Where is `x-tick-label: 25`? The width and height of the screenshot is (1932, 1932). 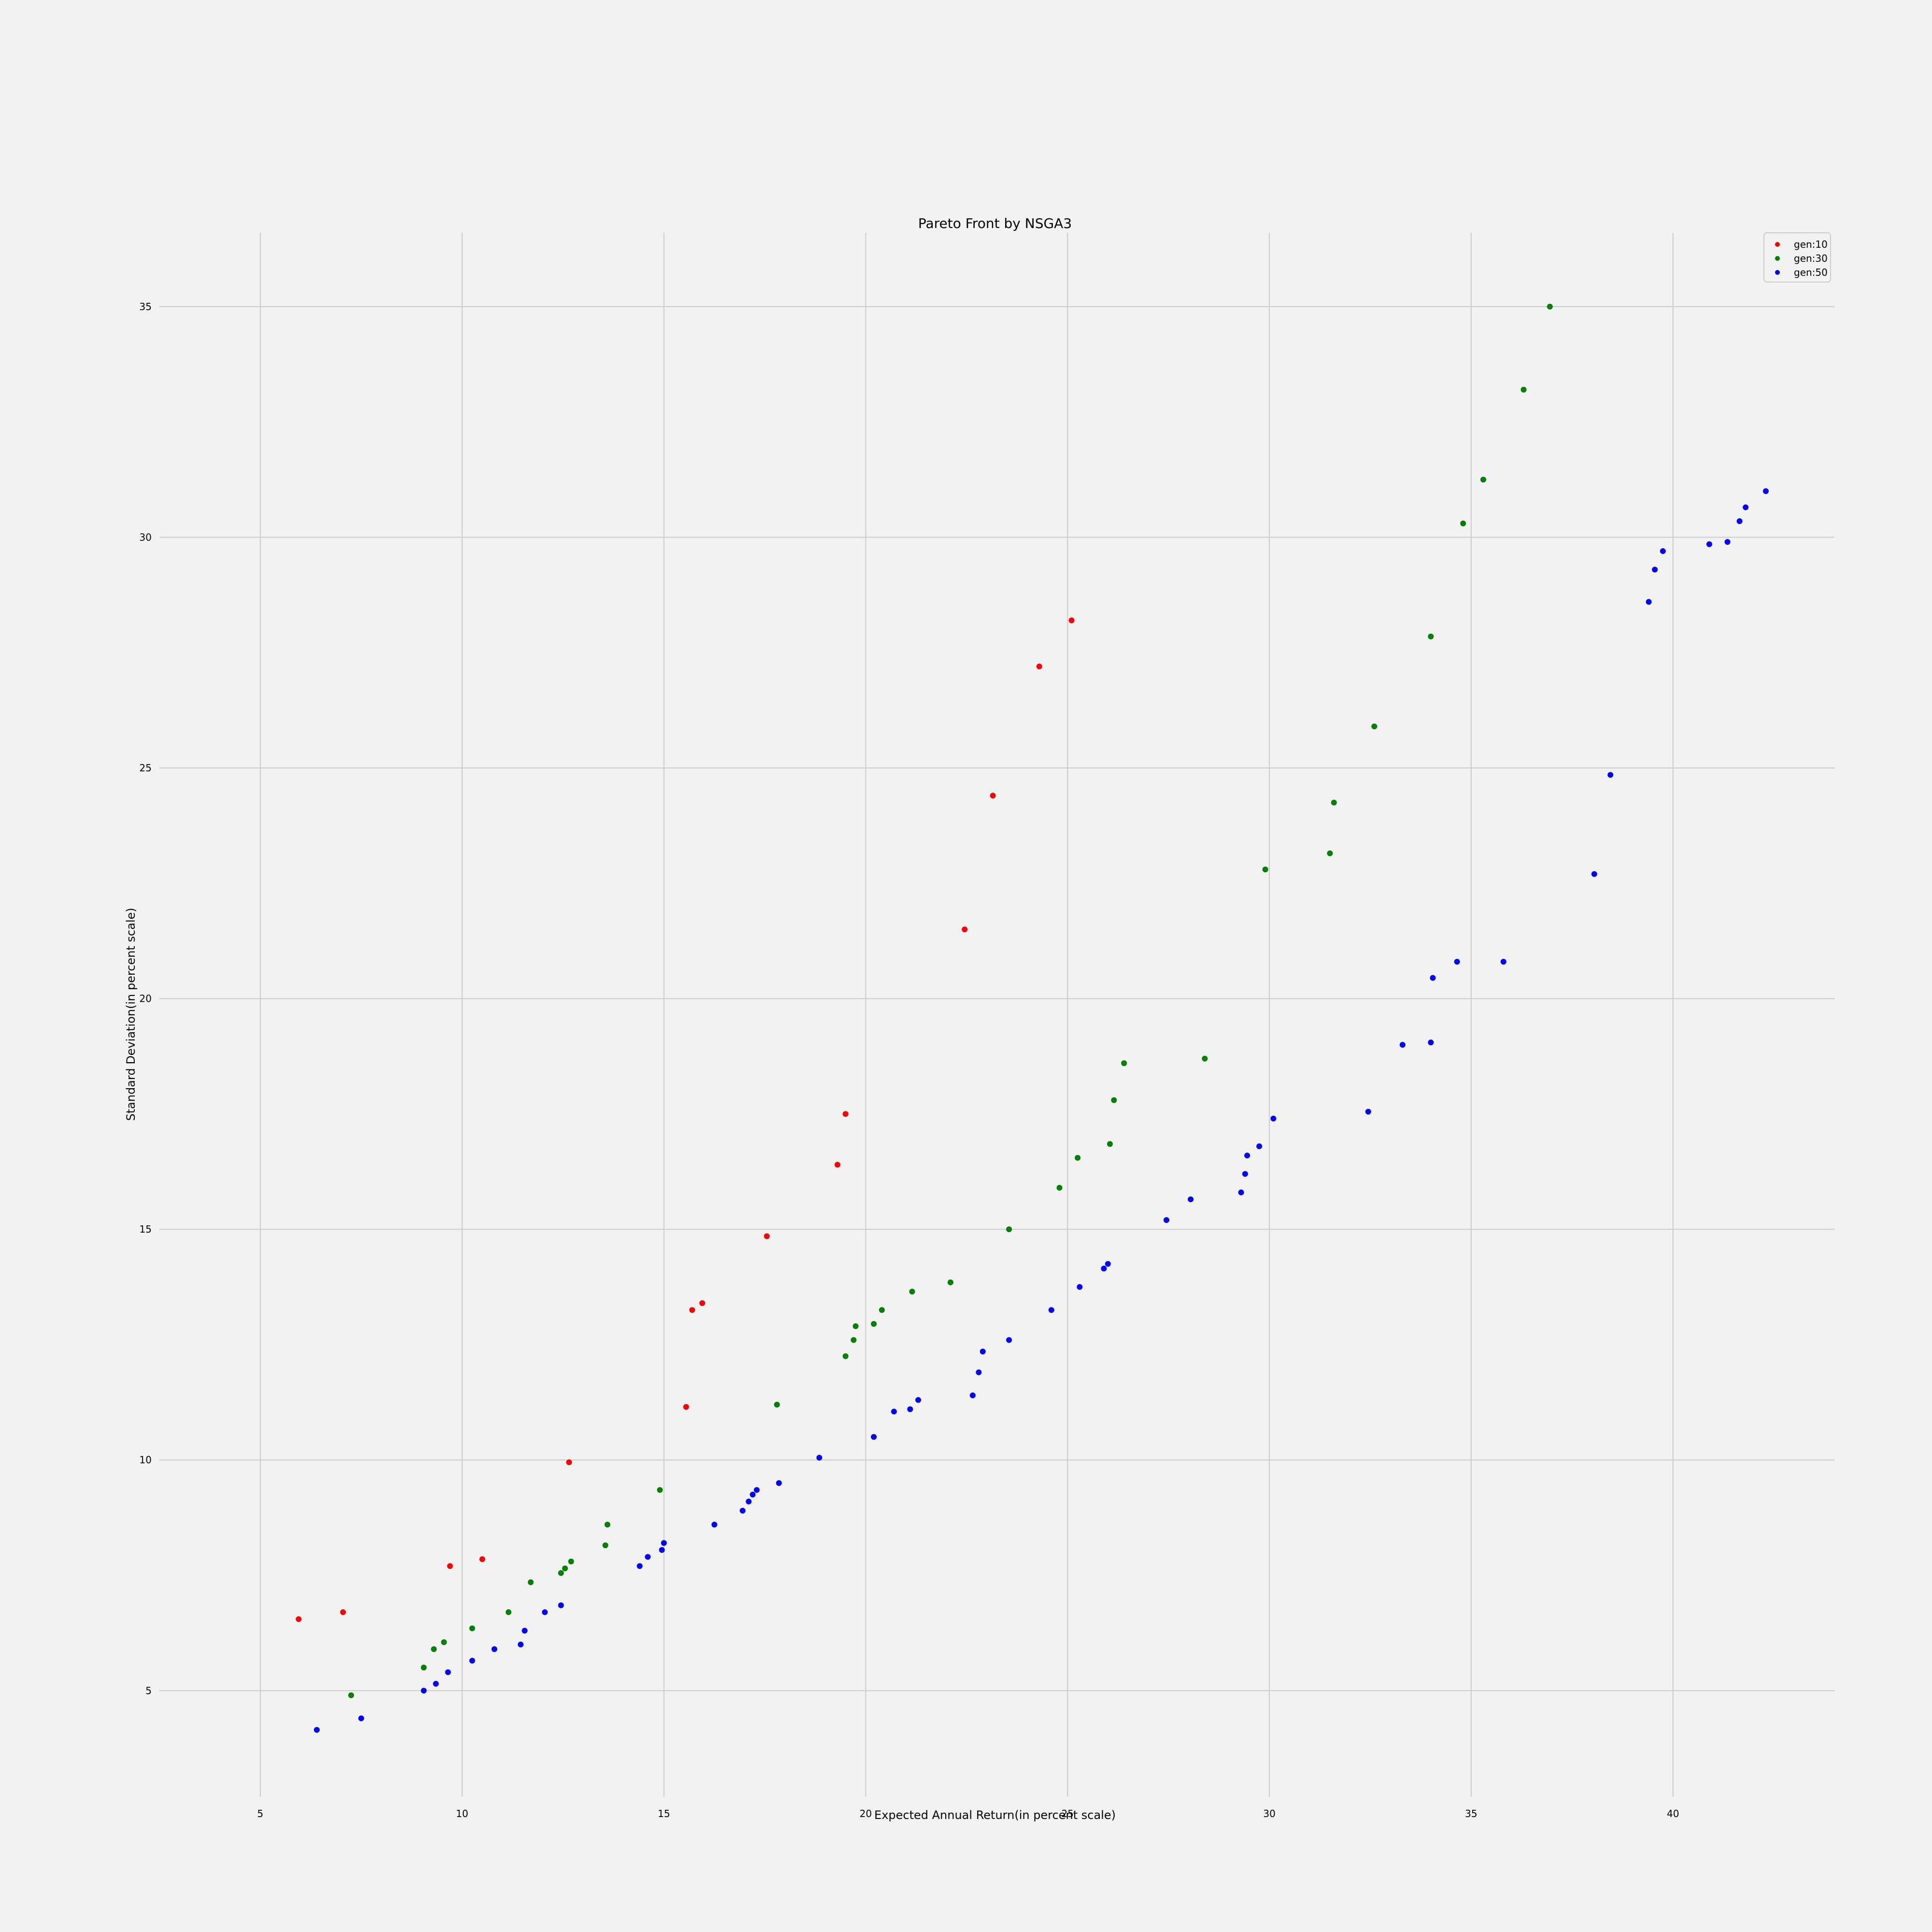 x-tick-label: 25 is located at coordinates (1068, 1813).